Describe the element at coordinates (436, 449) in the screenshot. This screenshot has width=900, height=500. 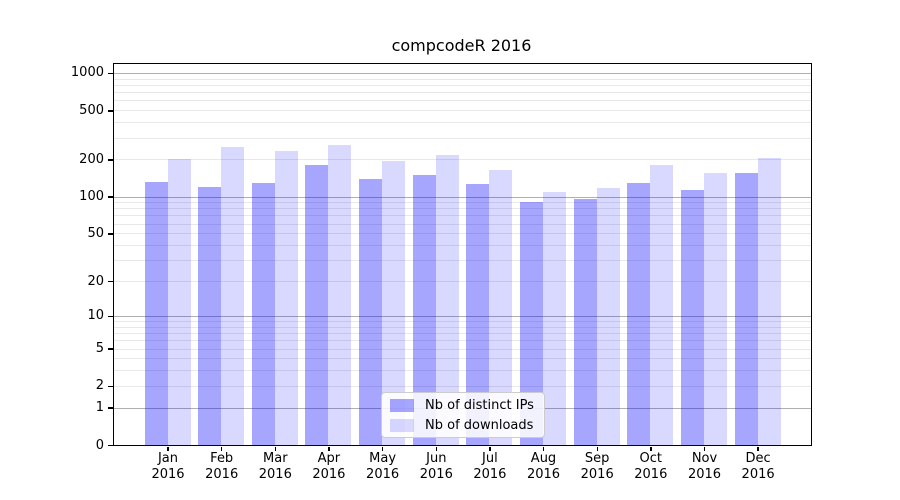
I see `x-tick-mark-jun` at that location.